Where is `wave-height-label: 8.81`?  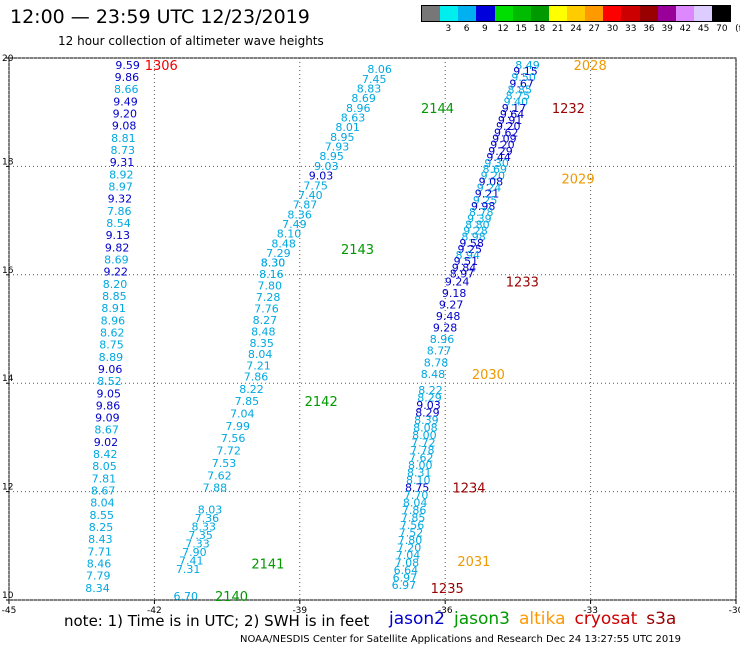 wave-height-label: 8.81 is located at coordinates (123, 138).